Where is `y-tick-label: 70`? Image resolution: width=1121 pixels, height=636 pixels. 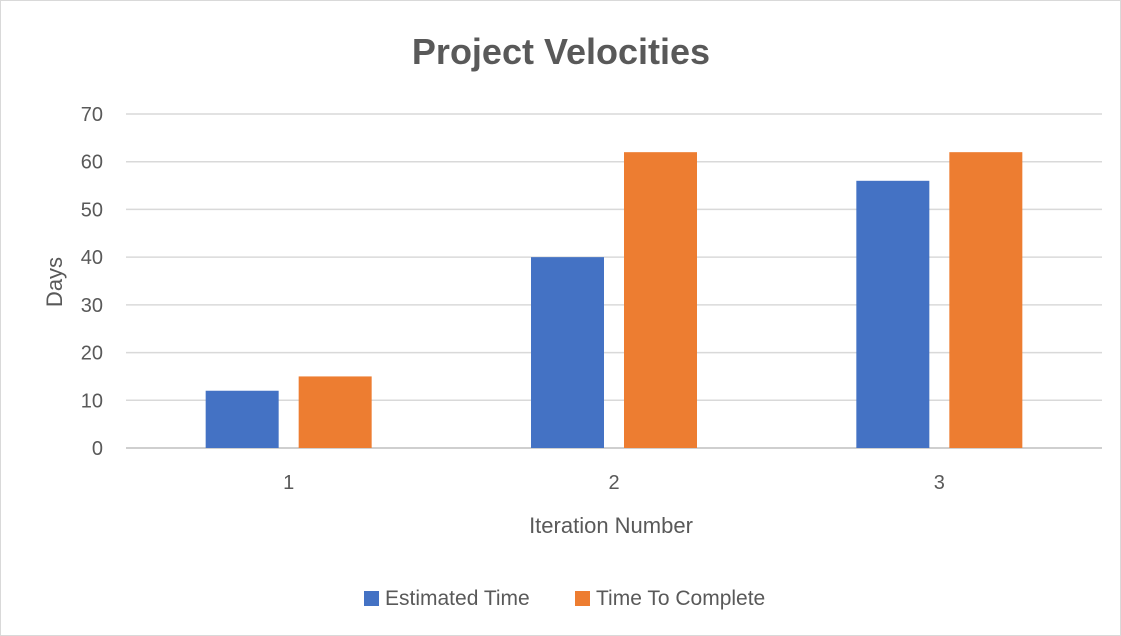
y-tick-label: 70 is located at coordinates (92, 115).